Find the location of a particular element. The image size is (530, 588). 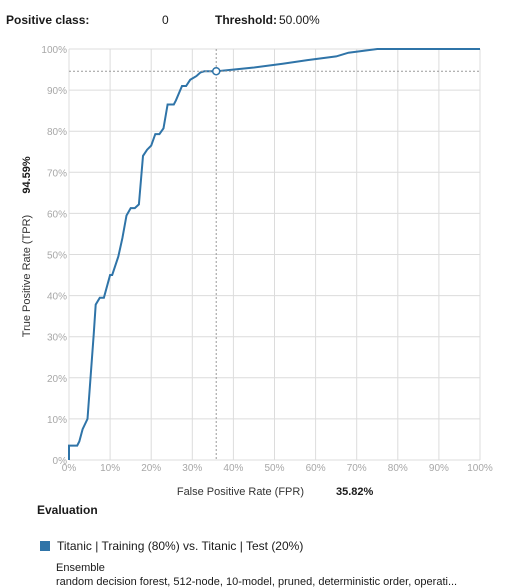

threshold-display: Threshold: 50.00% is located at coordinates (267, 20).